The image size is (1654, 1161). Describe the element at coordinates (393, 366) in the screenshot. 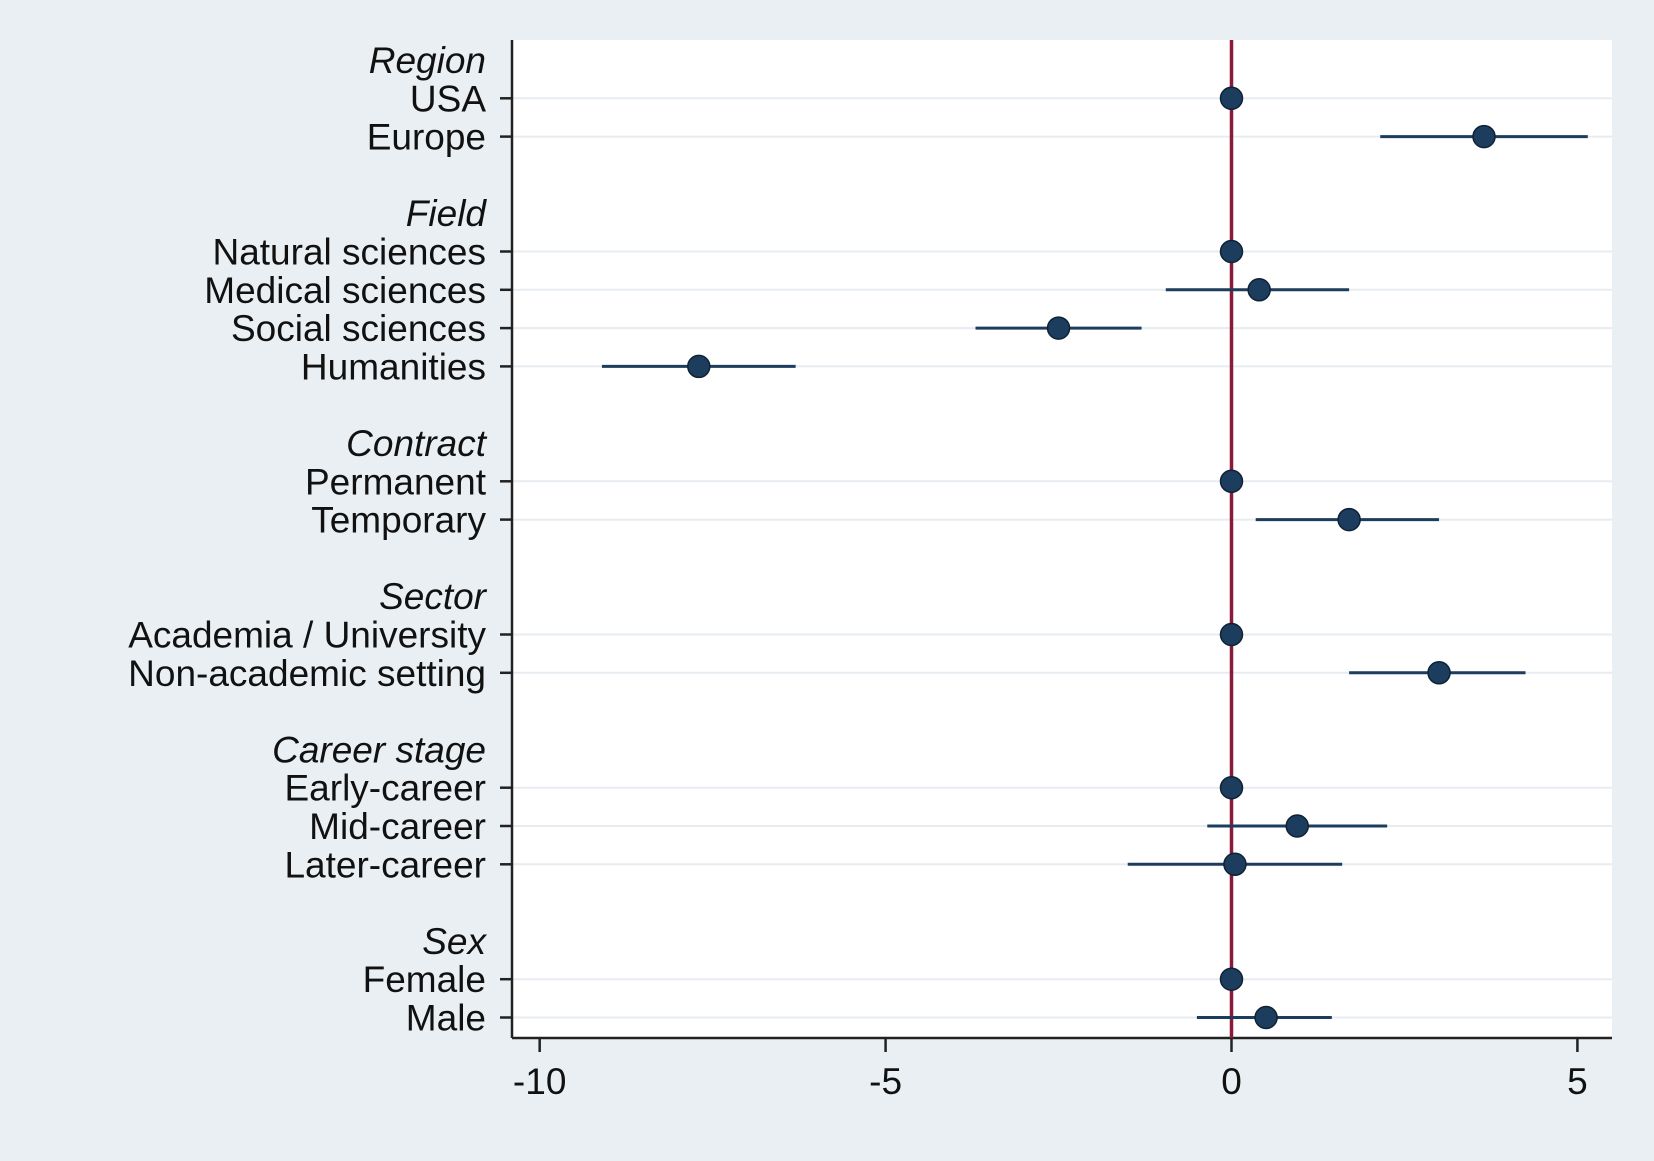

I see `category-label: Humanities` at that location.